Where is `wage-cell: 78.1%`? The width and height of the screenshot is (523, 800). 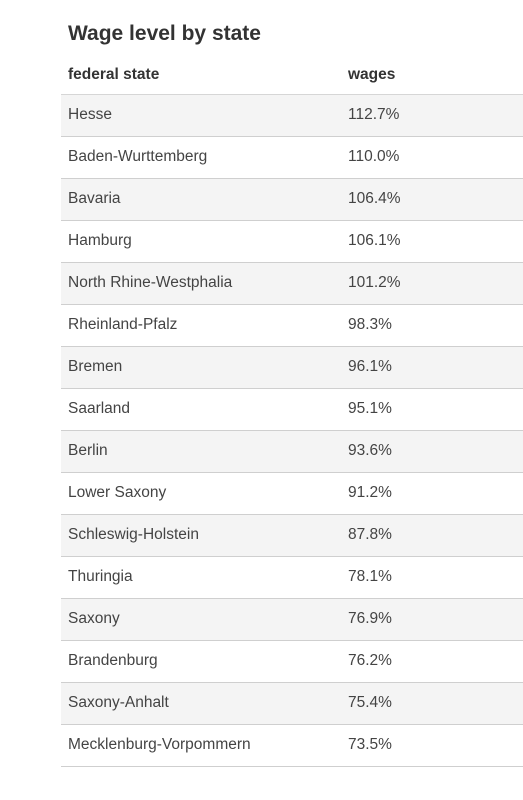
wage-cell: 78.1% is located at coordinates (432, 577).